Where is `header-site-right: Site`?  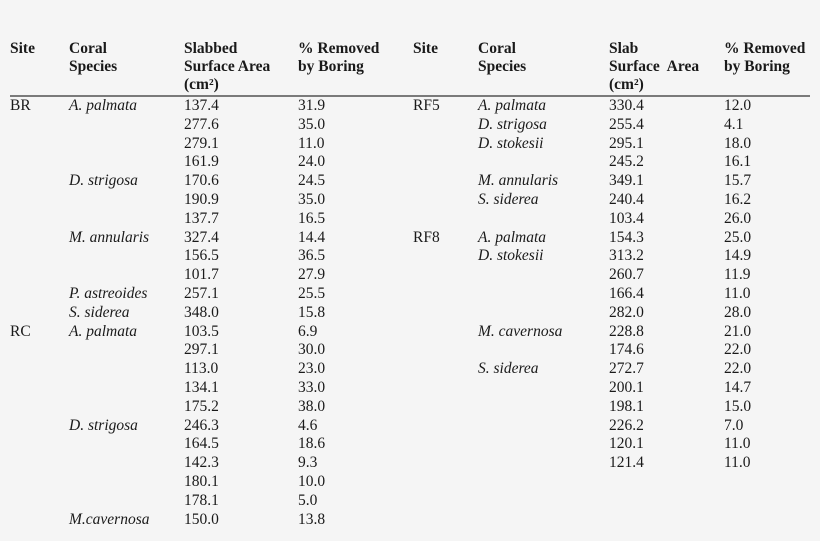 header-site-right: Site is located at coordinates (425, 49).